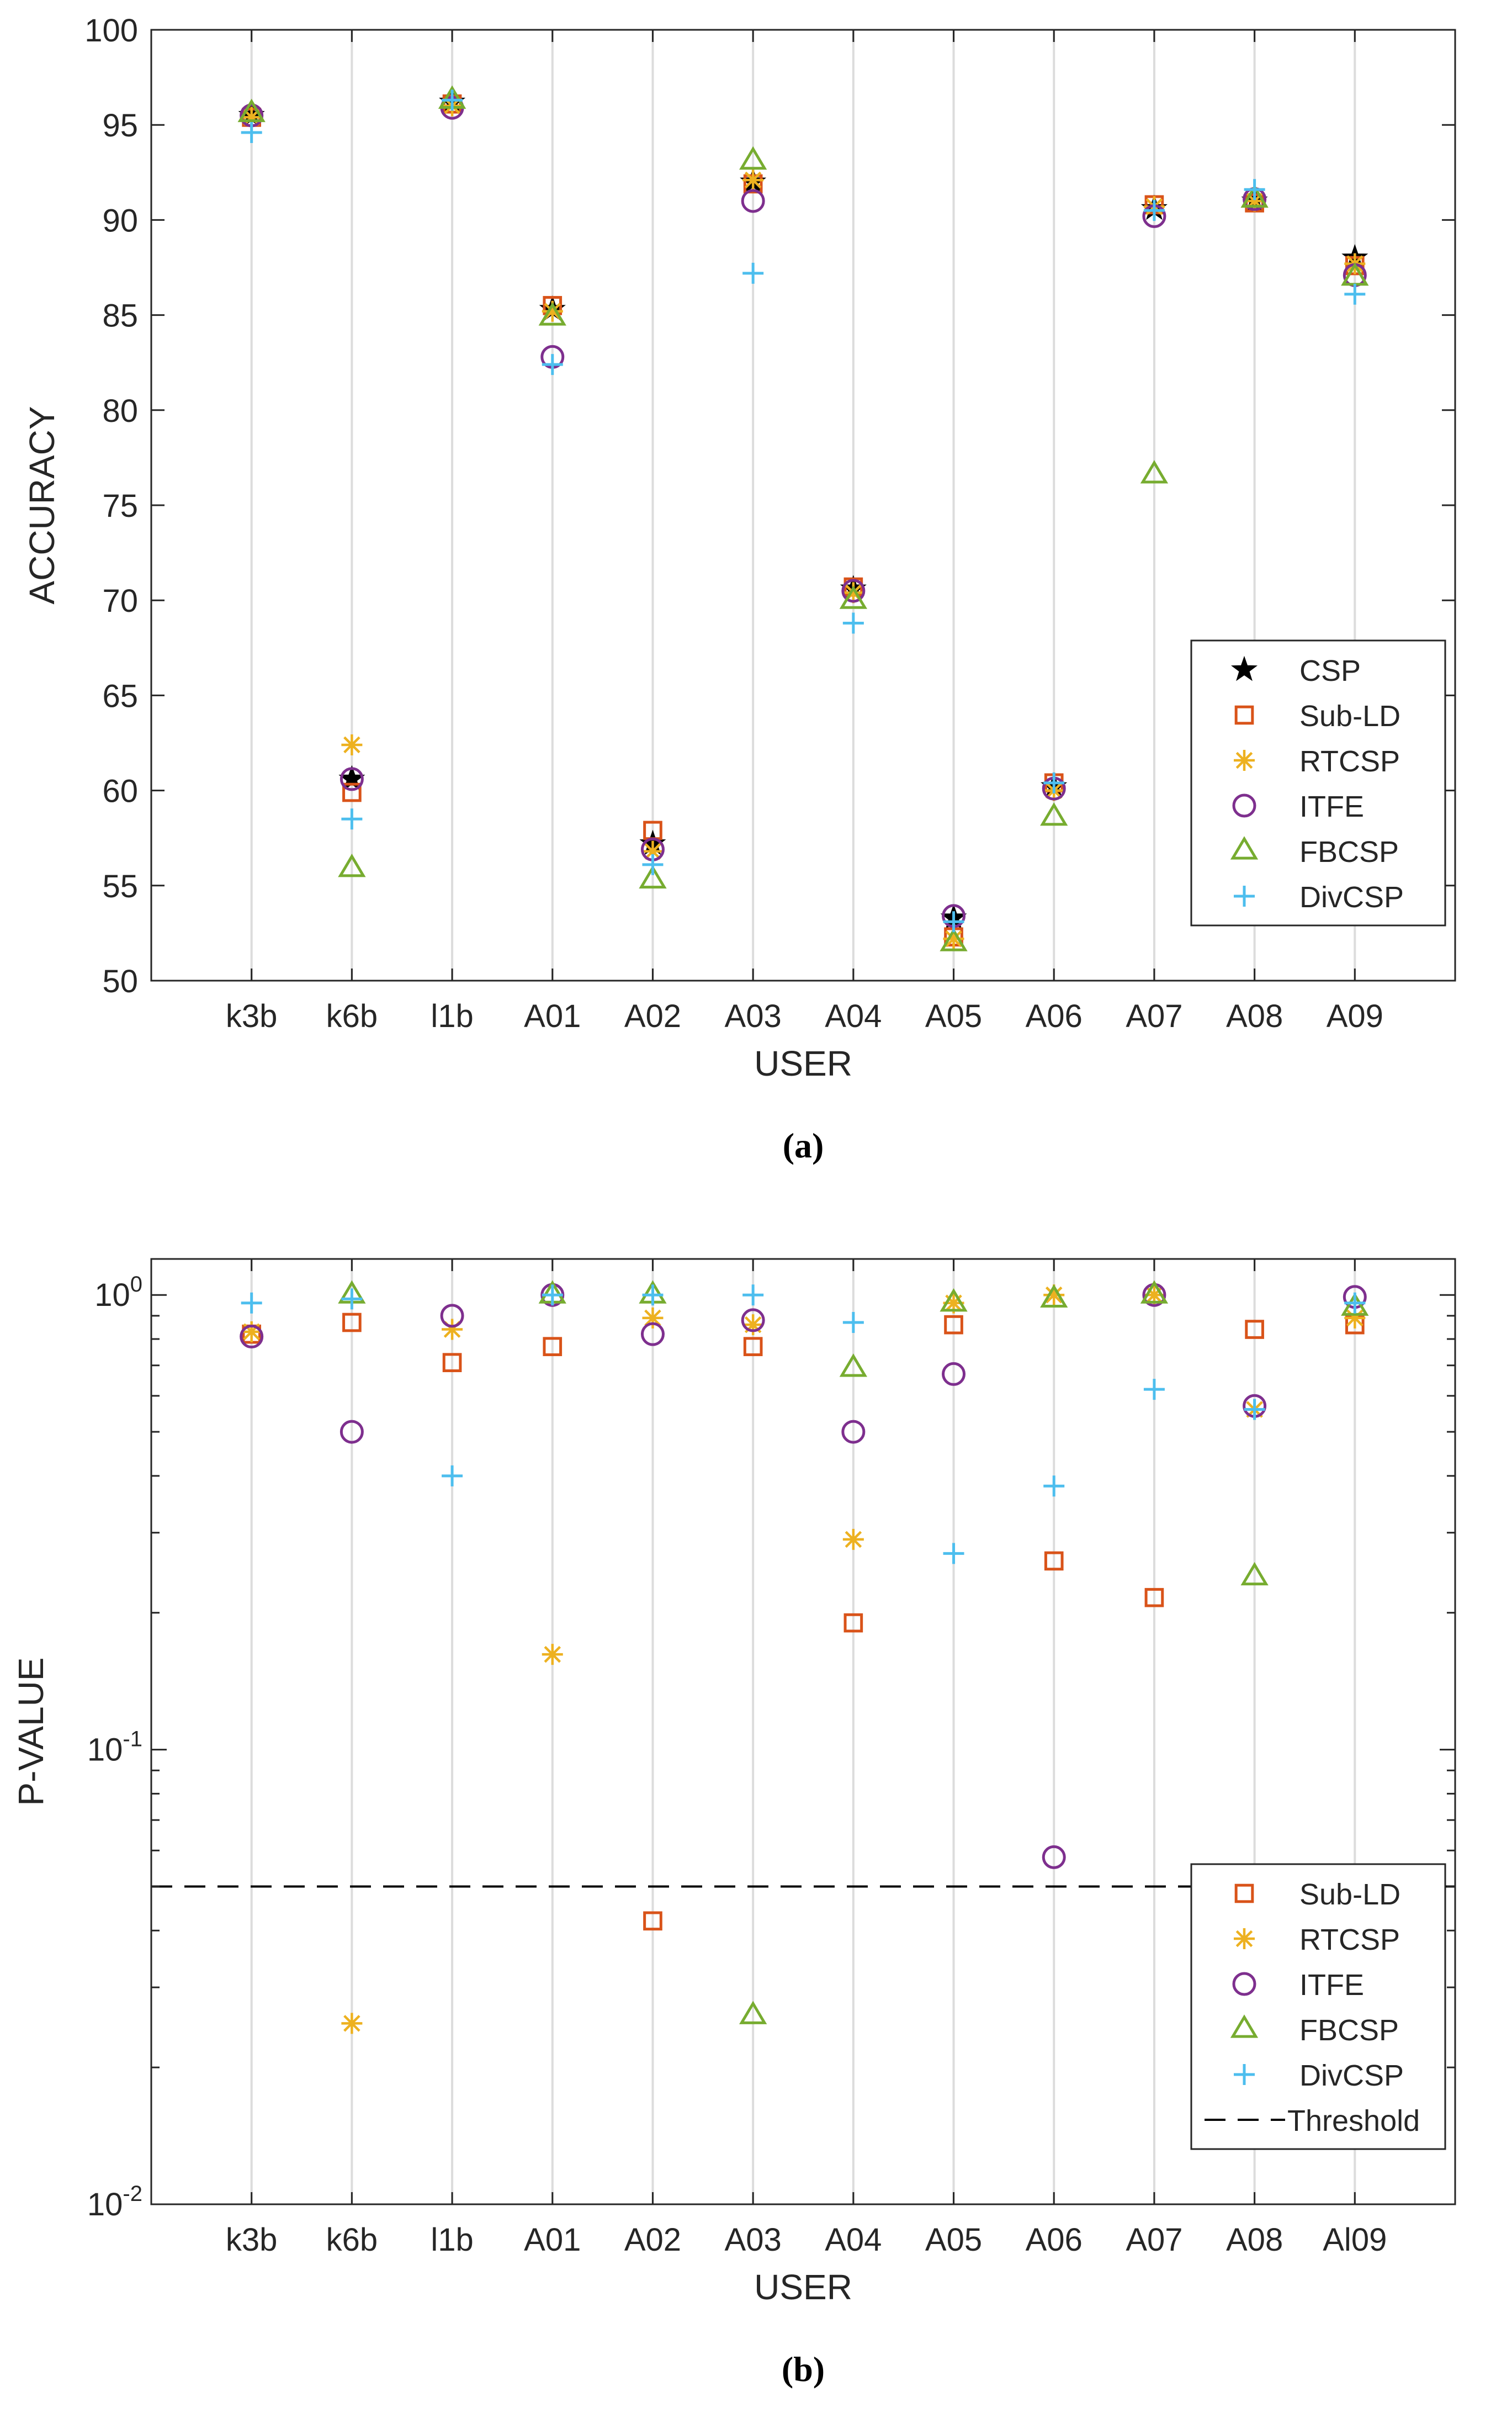  Describe the element at coordinates (1355, 1016) in the screenshot. I see `x-tick-label: A09` at that location.